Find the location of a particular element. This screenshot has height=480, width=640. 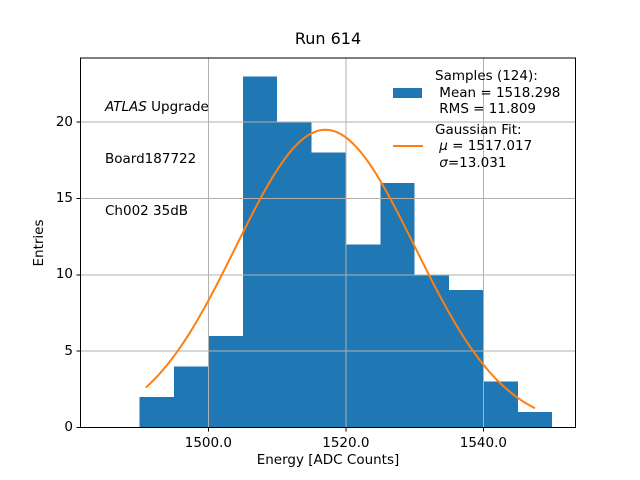

annotation-line-experiment: ATLAS Upgrade is located at coordinates (157, 107).